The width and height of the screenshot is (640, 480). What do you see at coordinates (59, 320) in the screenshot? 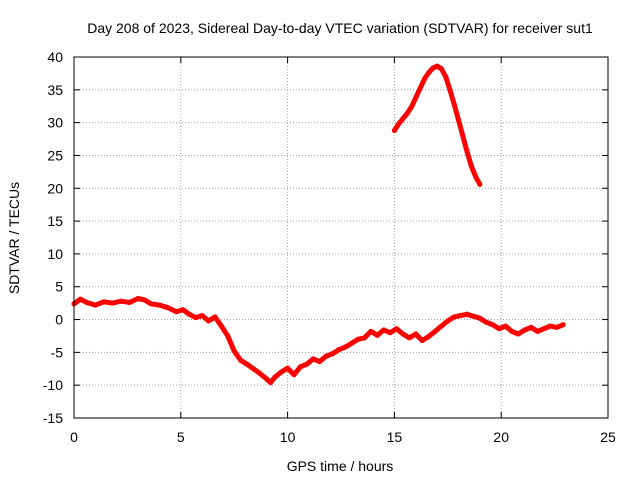
I see `y-tick-label: 0` at bounding box center [59, 320].